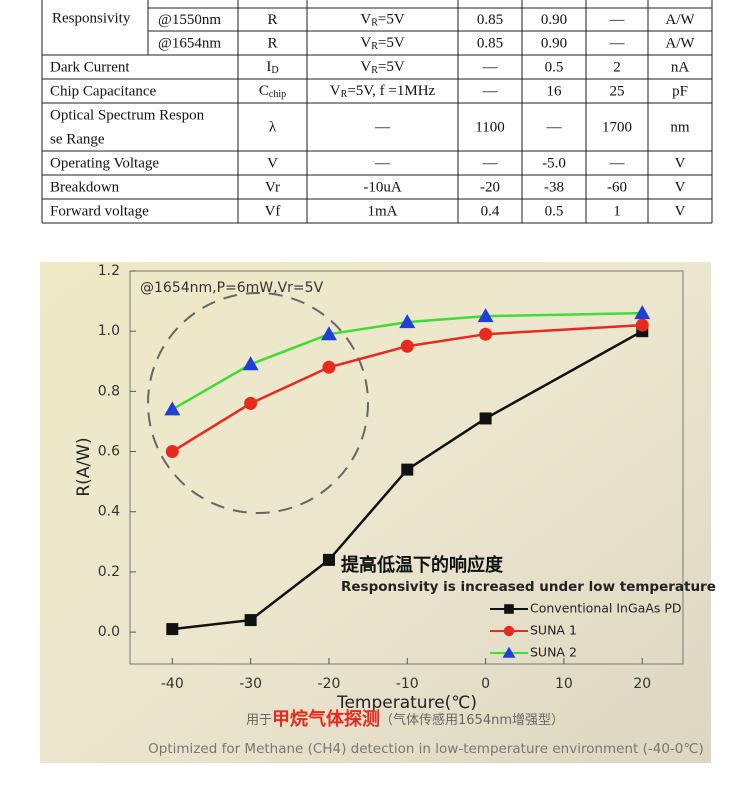  Describe the element at coordinates (77, 139) in the screenshot. I see `cell-text: se Range` at that location.